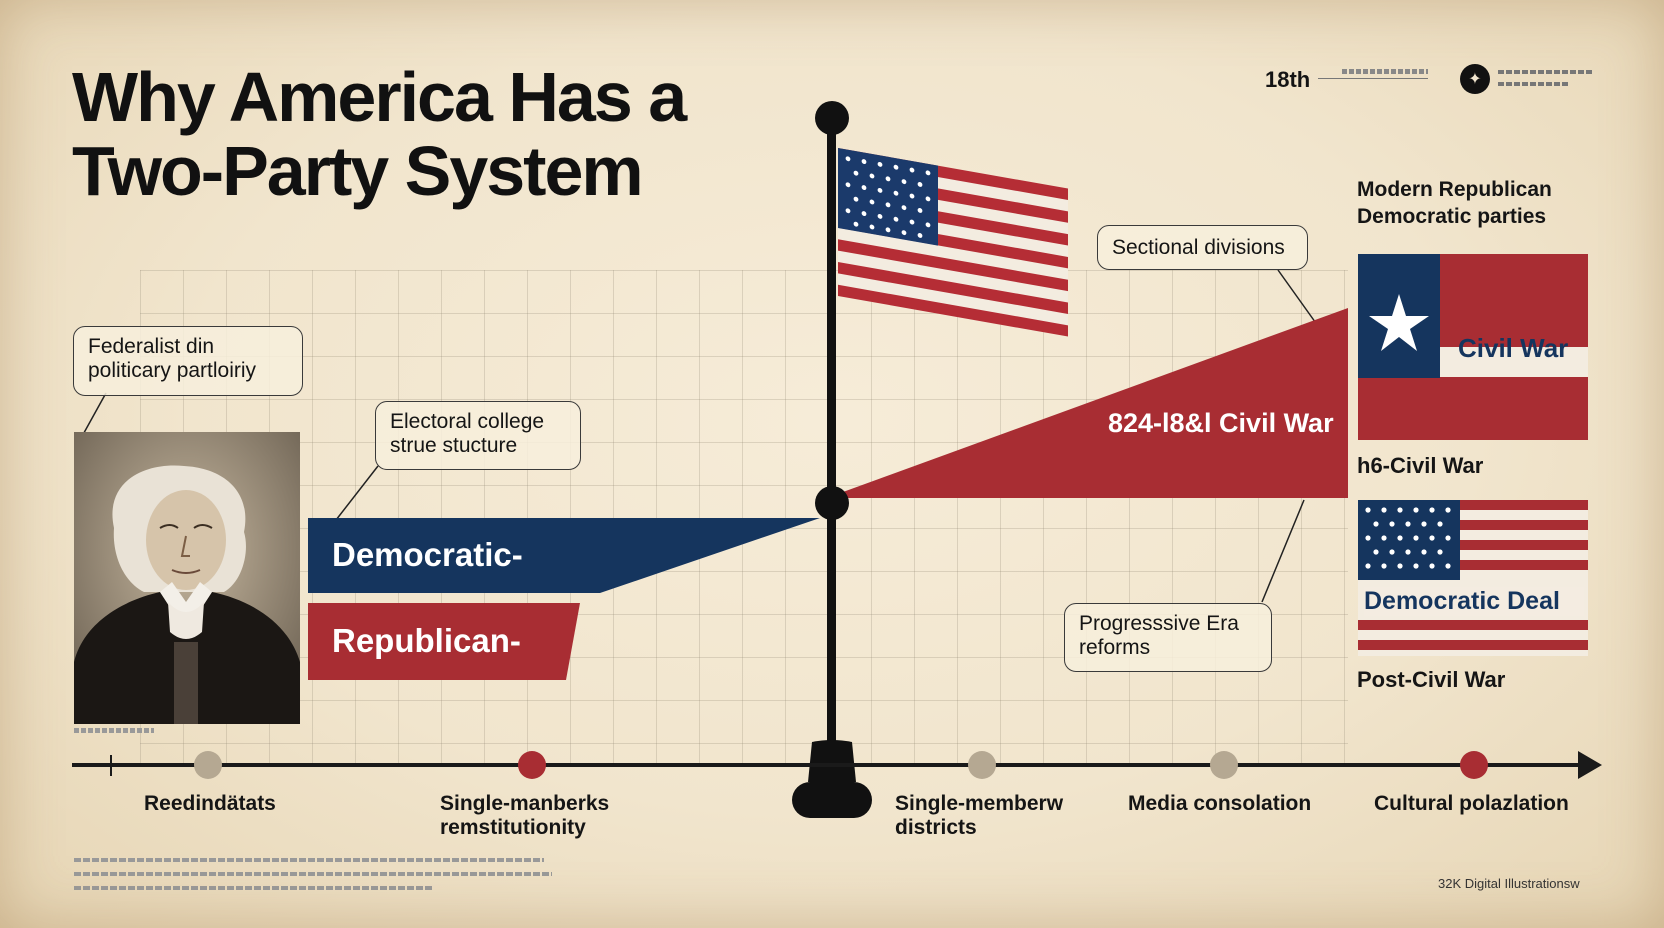 The height and width of the screenshot is (928, 1664). Describe the element at coordinates (936, 827) in the screenshot. I see `timeline-label-3-line-2: districts` at that location.